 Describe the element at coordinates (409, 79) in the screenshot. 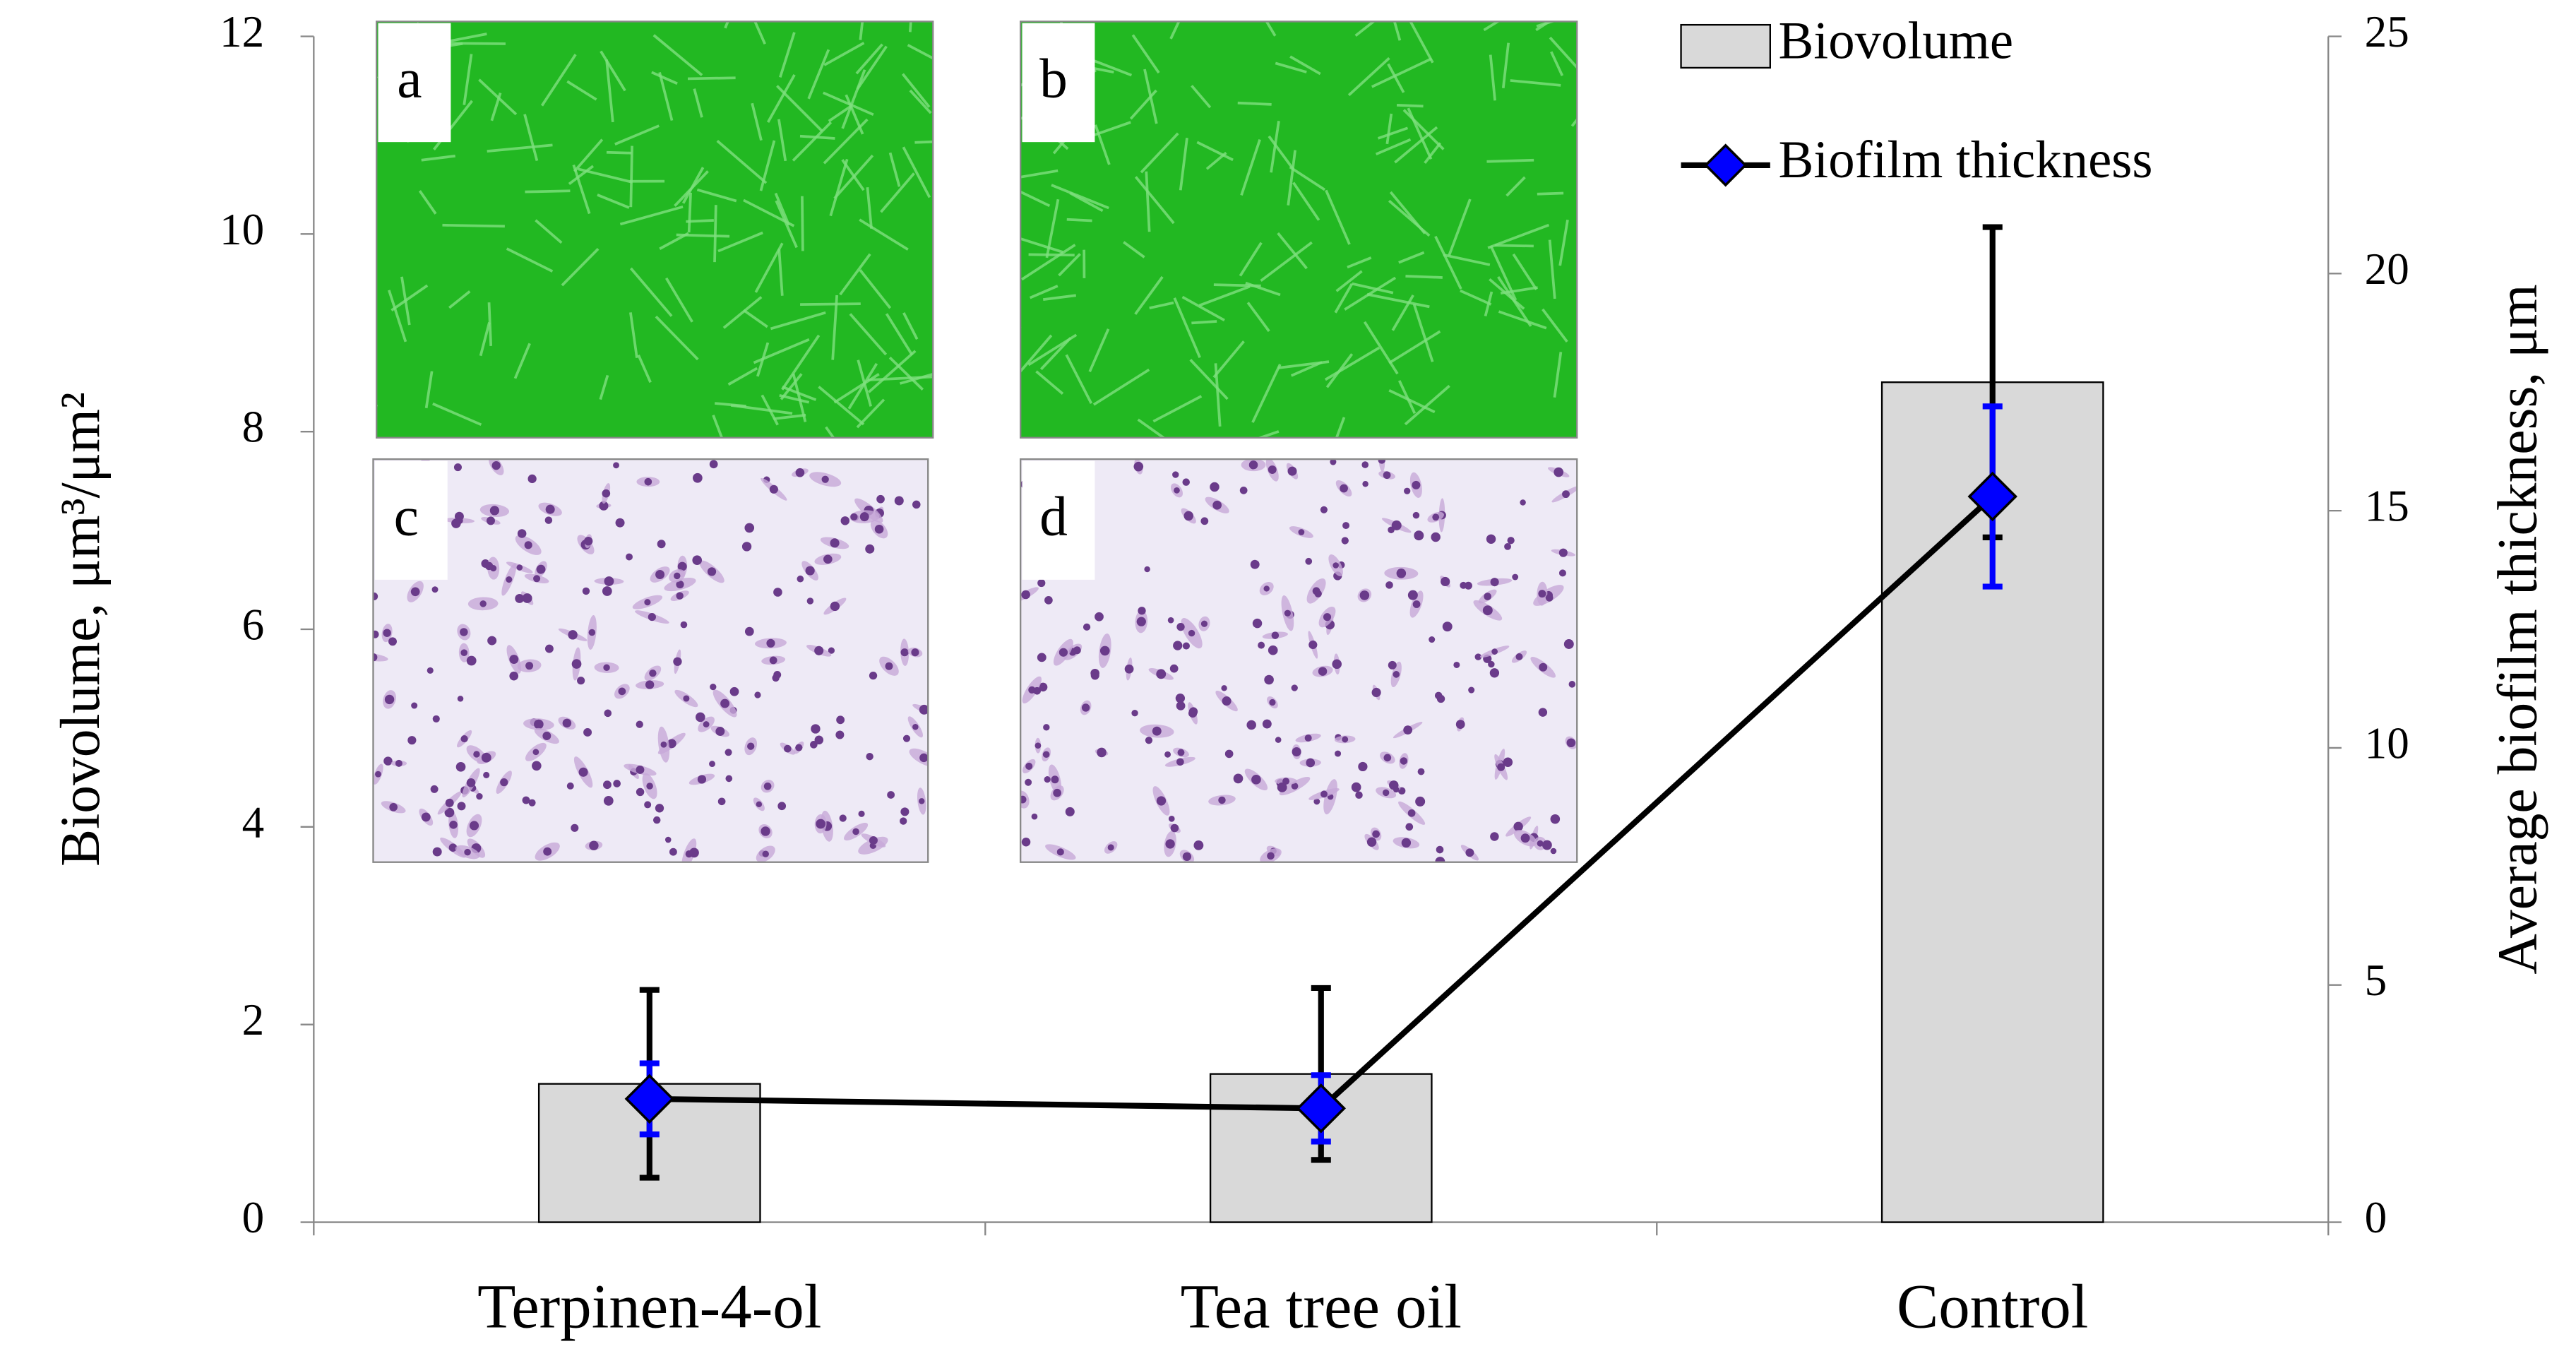

I see `inset-label: a` at that location.